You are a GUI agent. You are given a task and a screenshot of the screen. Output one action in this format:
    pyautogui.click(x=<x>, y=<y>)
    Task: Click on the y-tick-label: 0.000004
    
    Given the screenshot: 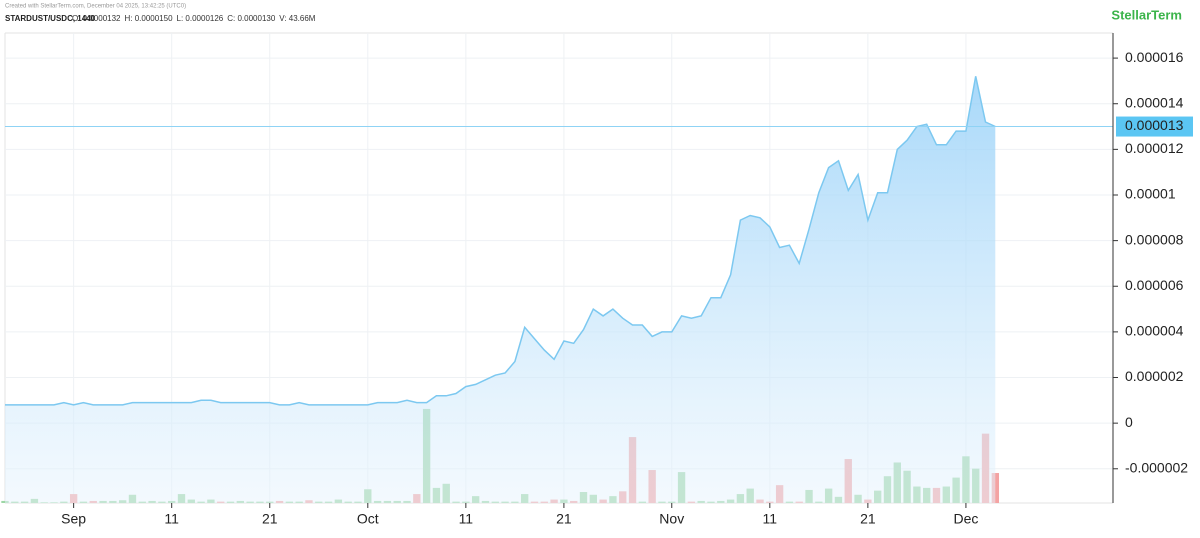 What is the action you would take?
    pyautogui.click(x=1154, y=331)
    